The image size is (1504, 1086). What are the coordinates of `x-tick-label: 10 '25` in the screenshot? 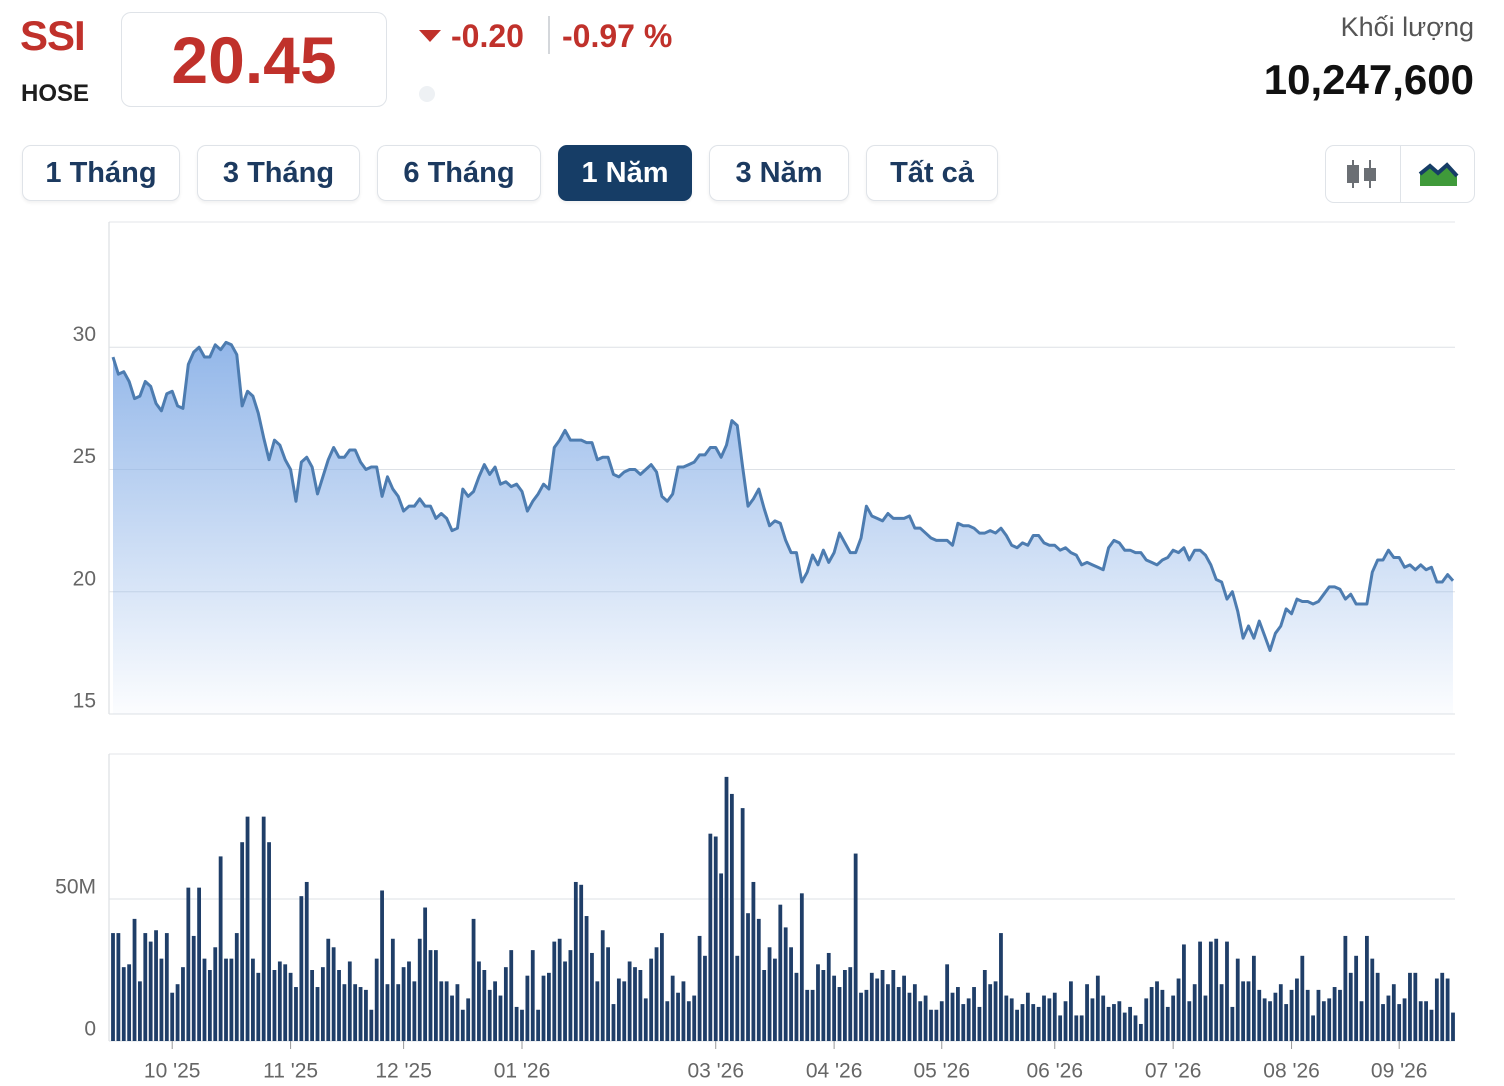 It's located at (172, 1071).